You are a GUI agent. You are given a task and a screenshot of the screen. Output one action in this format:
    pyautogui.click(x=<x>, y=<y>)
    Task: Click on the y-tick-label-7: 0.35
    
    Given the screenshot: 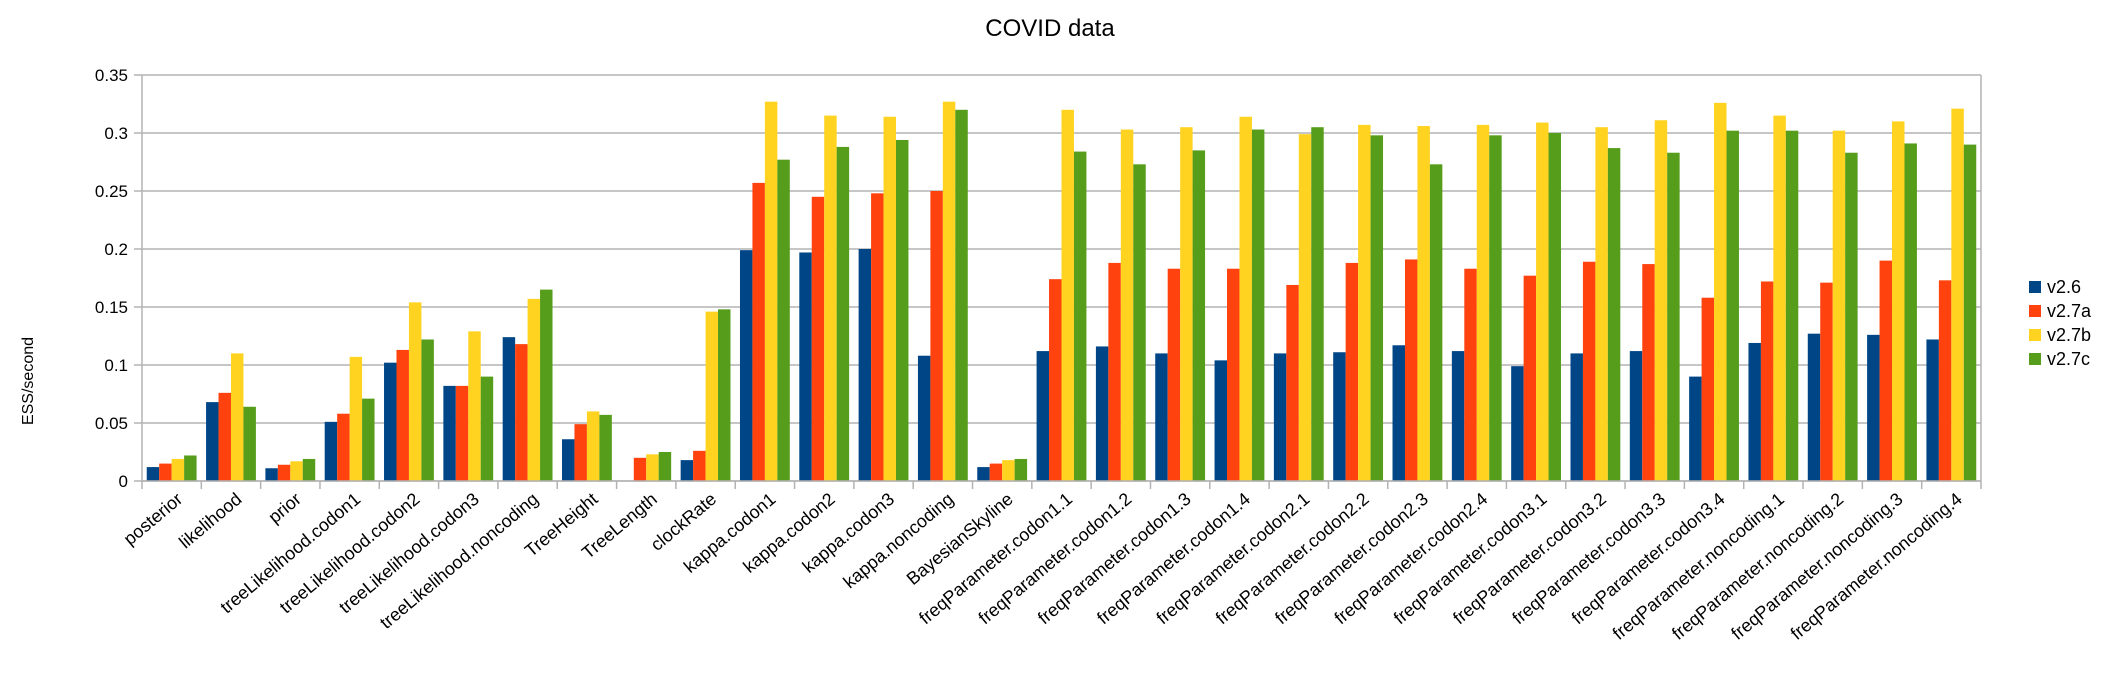 What is the action you would take?
    pyautogui.click(x=111, y=75)
    